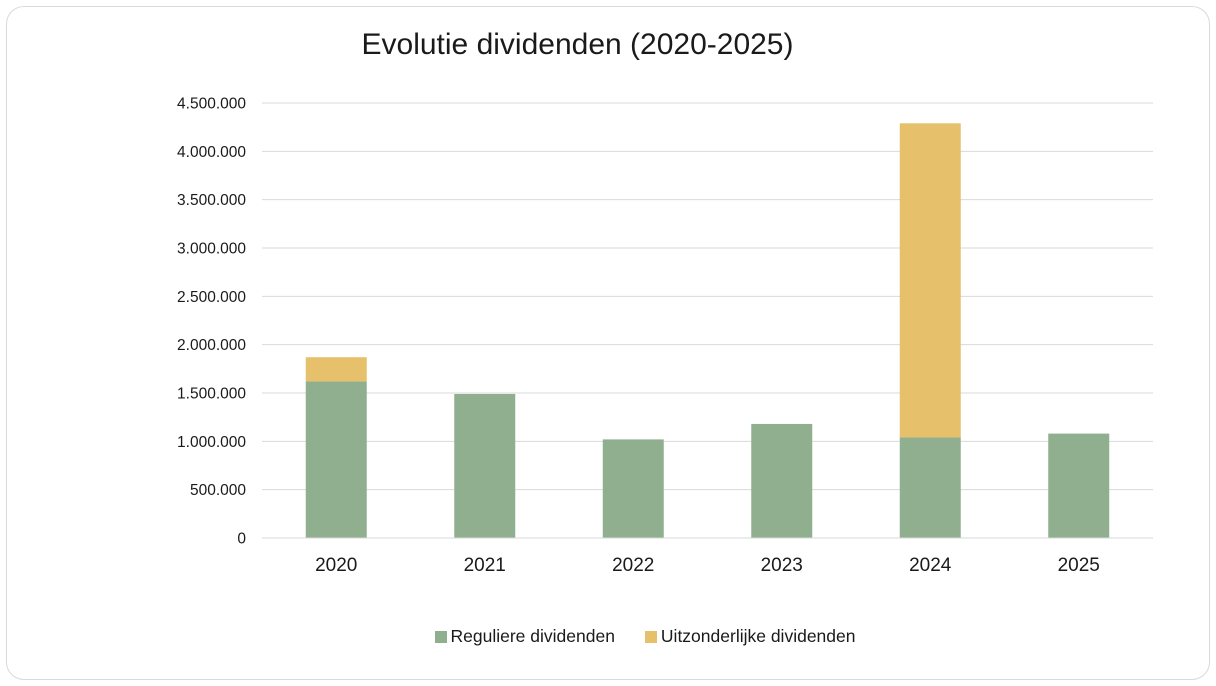  Describe the element at coordinates (211, 297) in the screenshot. I see `y-tick-label: 2.500.000` at that location.